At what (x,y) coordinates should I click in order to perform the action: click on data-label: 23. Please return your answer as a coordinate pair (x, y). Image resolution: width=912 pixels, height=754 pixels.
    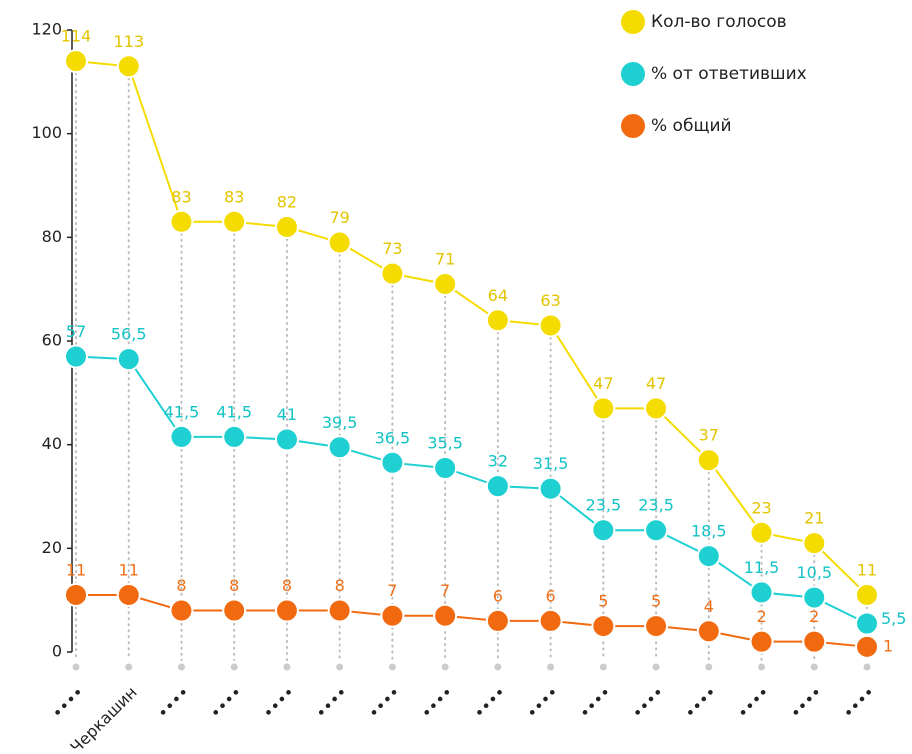
    Looking at the image, I should click on (761, 507).